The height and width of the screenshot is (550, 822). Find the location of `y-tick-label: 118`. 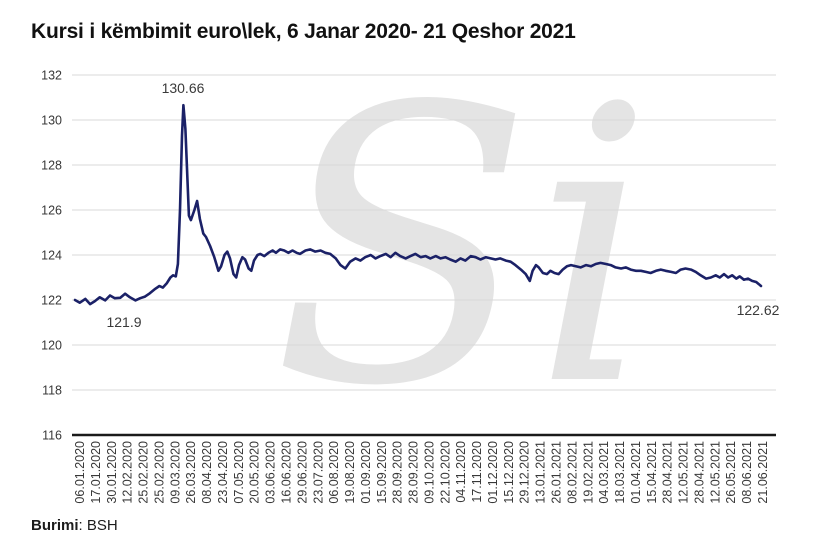

y-tick-label: 118 is located at coordinates (52, 391).